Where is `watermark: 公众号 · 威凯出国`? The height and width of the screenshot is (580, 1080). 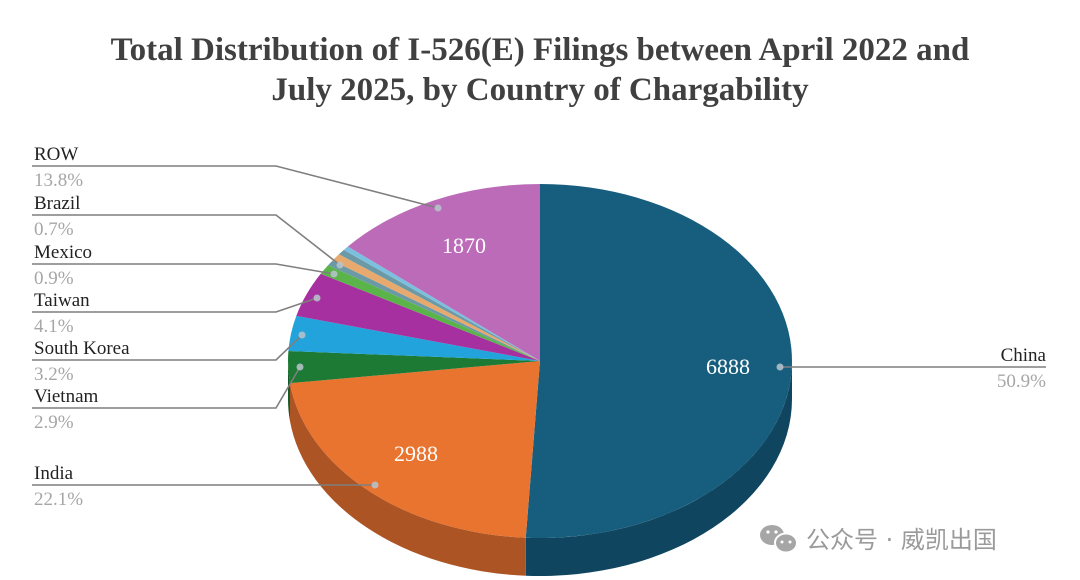
watermark: 公众号 · 威凯出国 is located at coordinates (878, 539).